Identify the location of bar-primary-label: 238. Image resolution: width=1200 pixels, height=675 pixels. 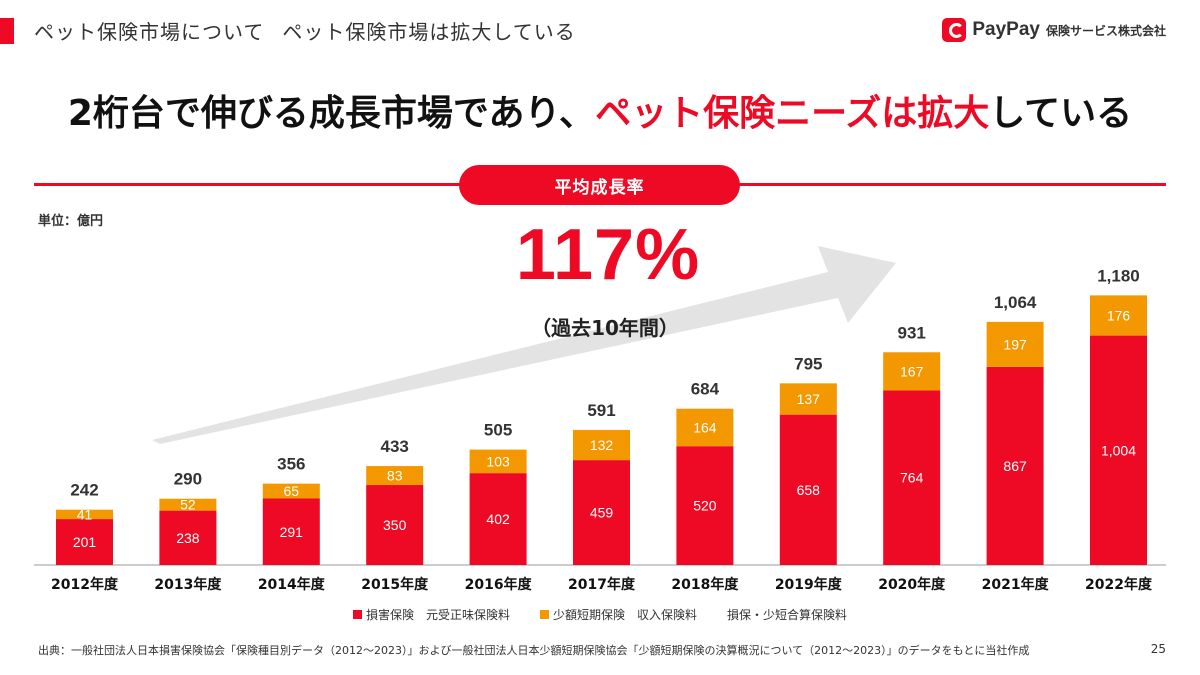
(188, 538).